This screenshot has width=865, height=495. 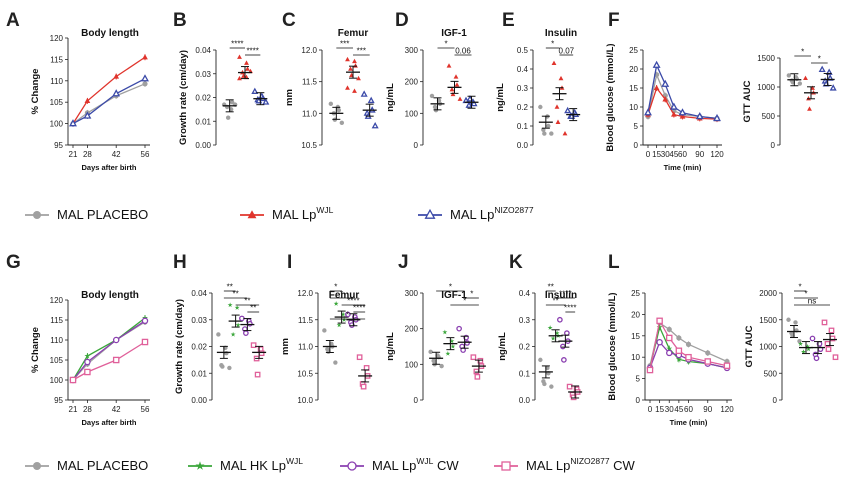 What do you see at coordinates (492, 213) in the screenshot?
I see `legend-label: MAL LpNIZO2877` at bounding box center [492, 213].